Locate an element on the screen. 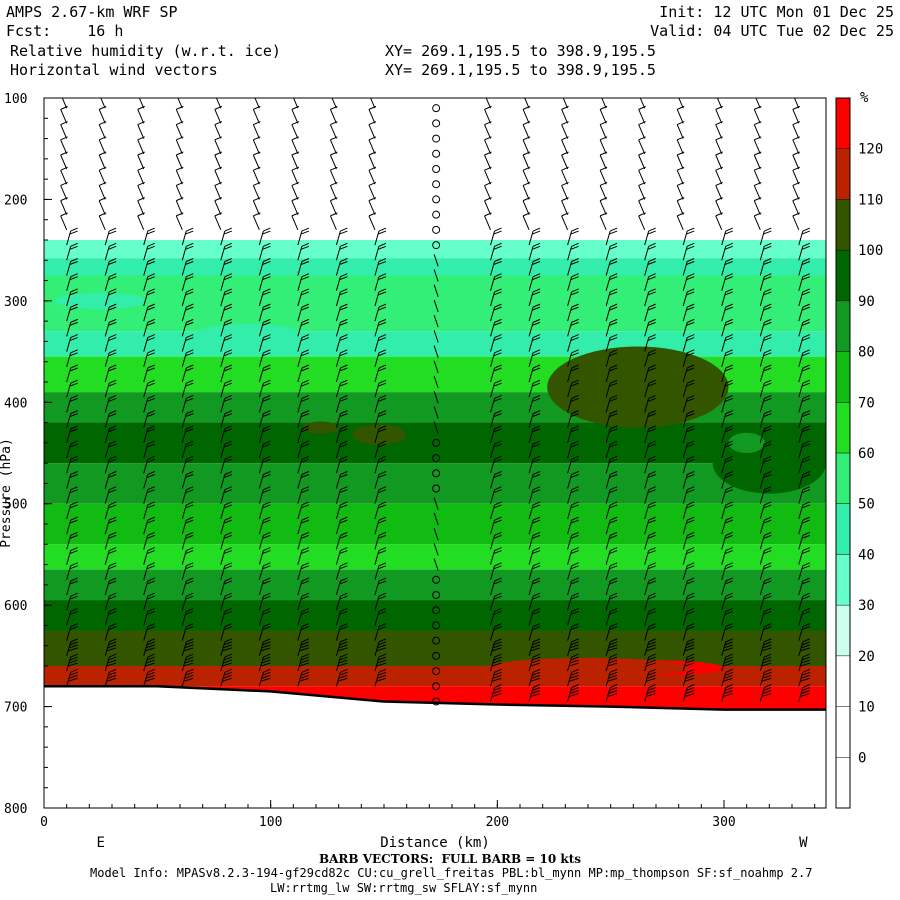 The image size is (900, 900). calm-wind-marker is located at coordinates (436, 153).